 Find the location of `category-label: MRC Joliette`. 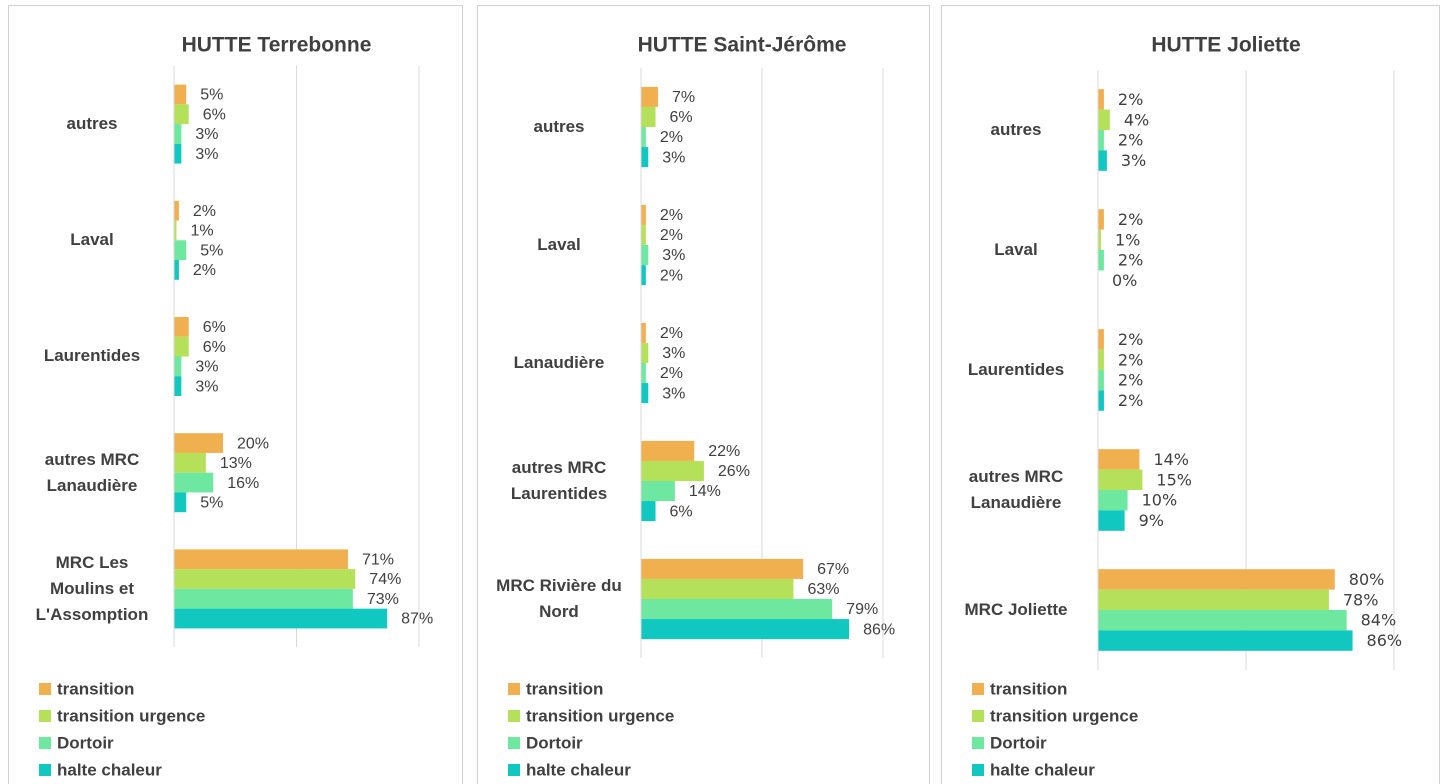

category-label: MRC Joliette is located at coordinates (1016, 609).